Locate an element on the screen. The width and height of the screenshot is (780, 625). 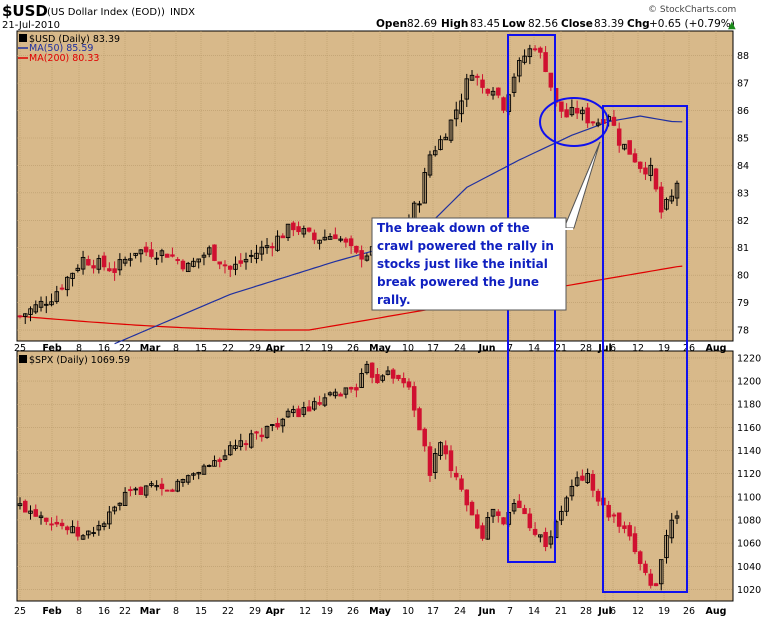
spx-xtick-label: 12 is located at coordinates (638, 611).